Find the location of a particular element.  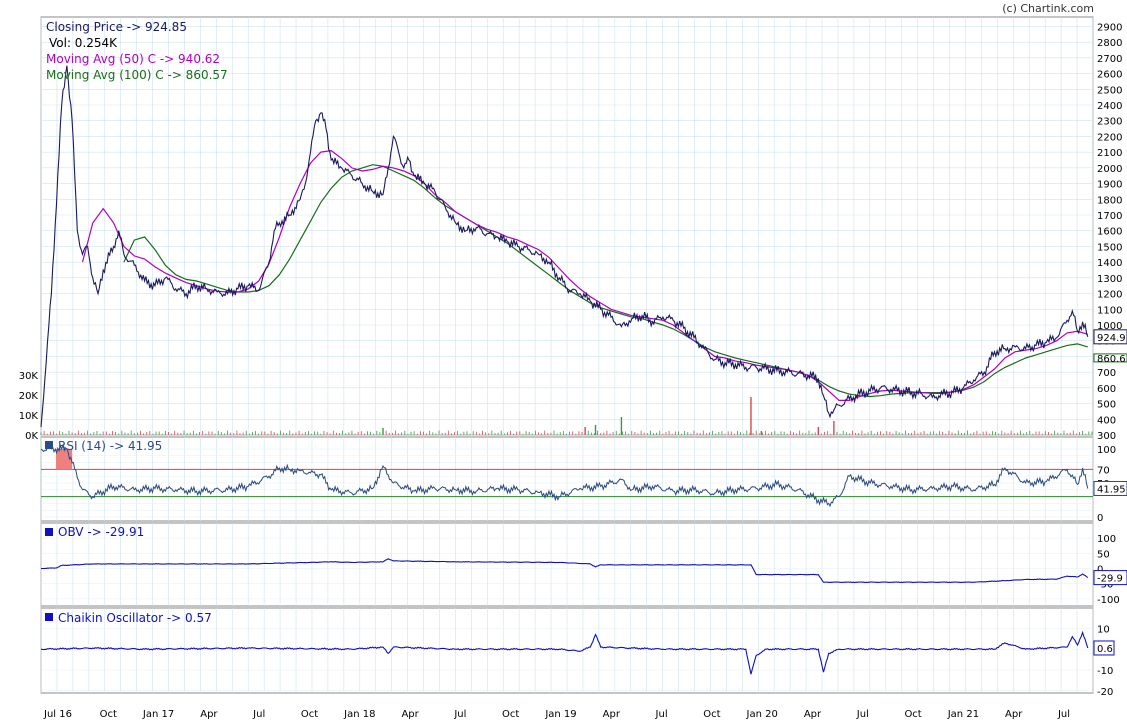

price-y-tick-label: 2500 is located at coordinates (1109, 90).